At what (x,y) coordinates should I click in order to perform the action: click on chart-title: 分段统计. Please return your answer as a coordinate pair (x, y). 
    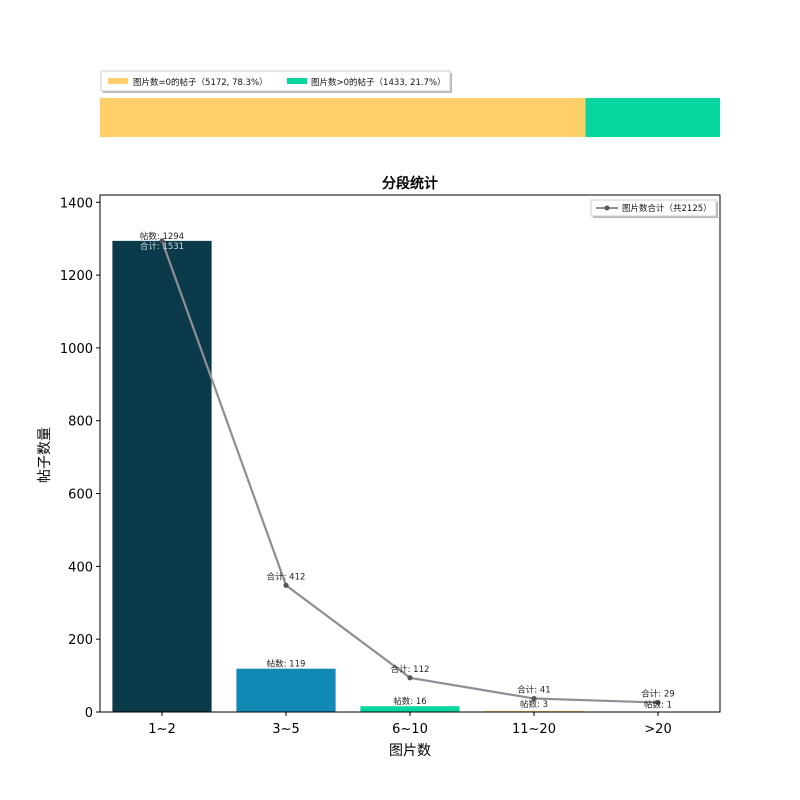
    Looking at the image, I should click on (410, 183).